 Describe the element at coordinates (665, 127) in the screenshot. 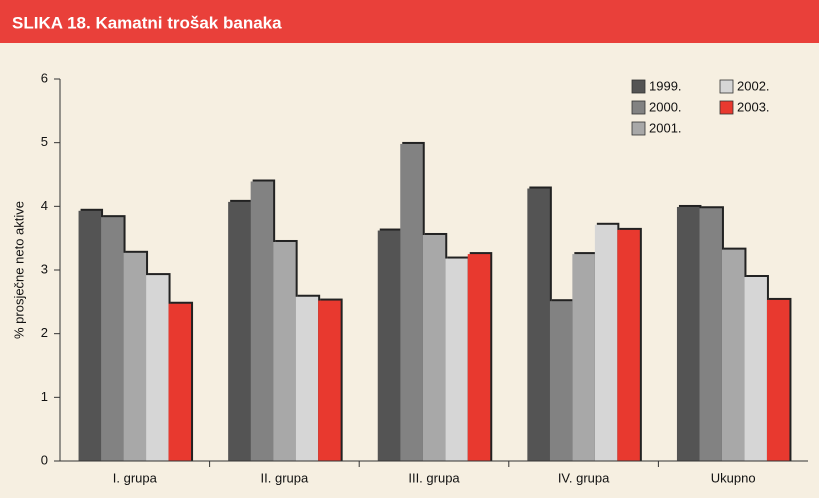

I see `legend-label: 2001.` at that location.